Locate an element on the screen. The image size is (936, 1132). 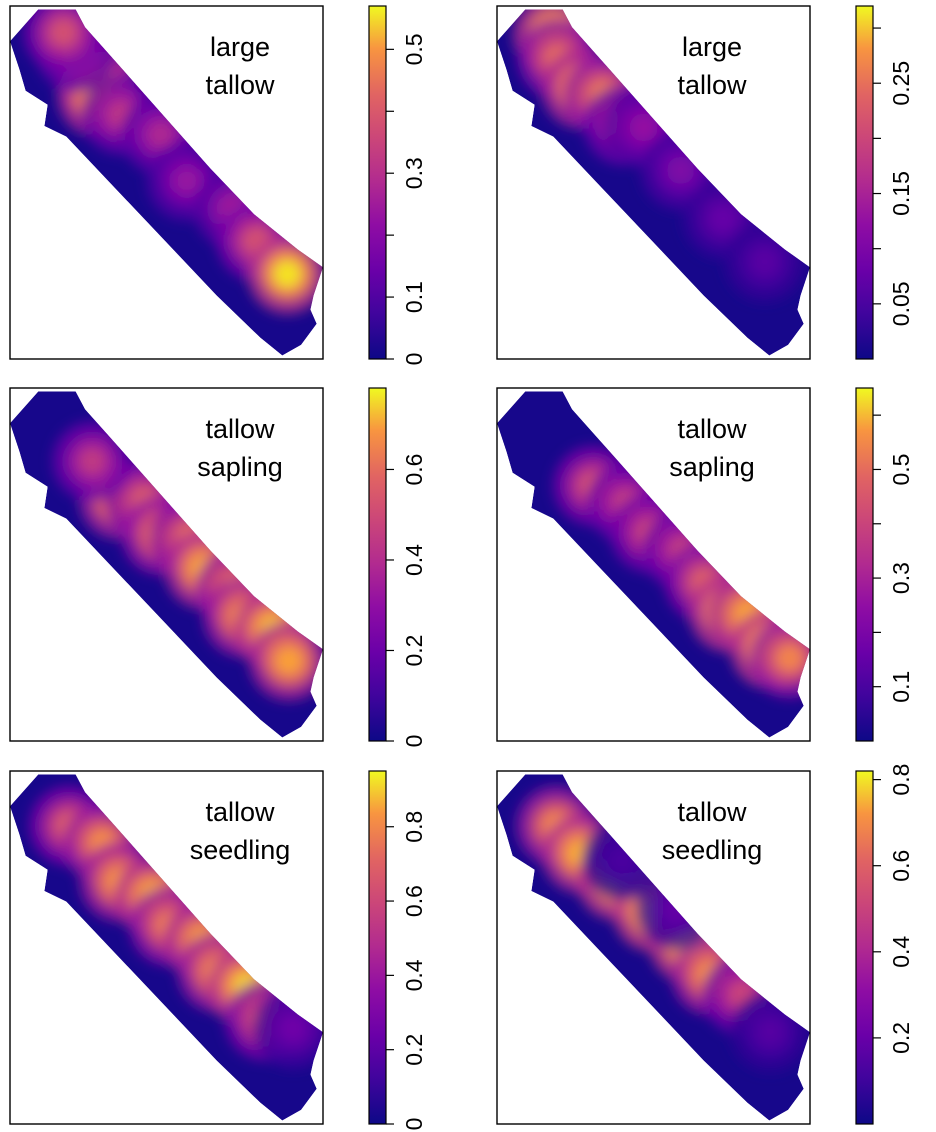
panel-4: tallow sapling 0.1 0.3 0.5 is located at coordinates (705, 564).